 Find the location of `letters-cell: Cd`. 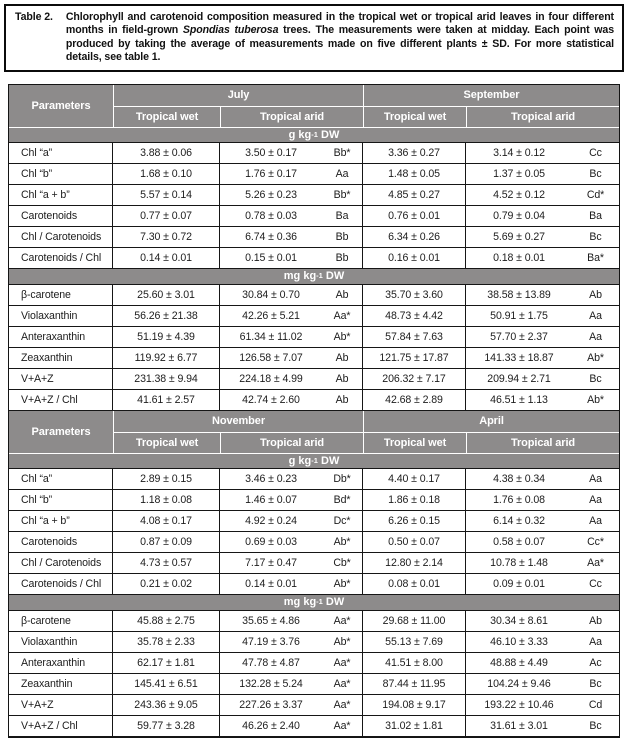

letters-cell: Cd is located at coordinates (595, 705).